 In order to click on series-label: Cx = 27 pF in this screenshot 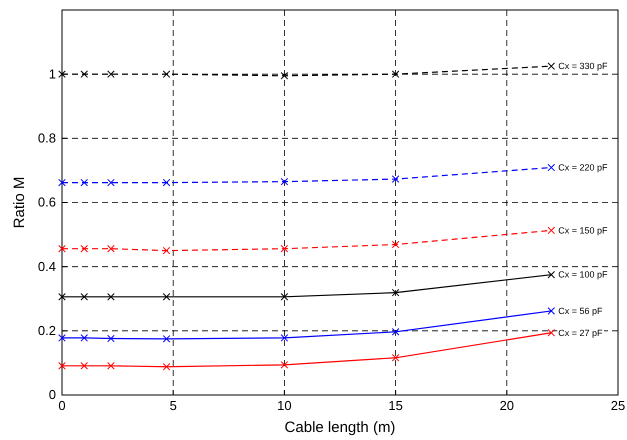, I will do `click(581, 333)`.